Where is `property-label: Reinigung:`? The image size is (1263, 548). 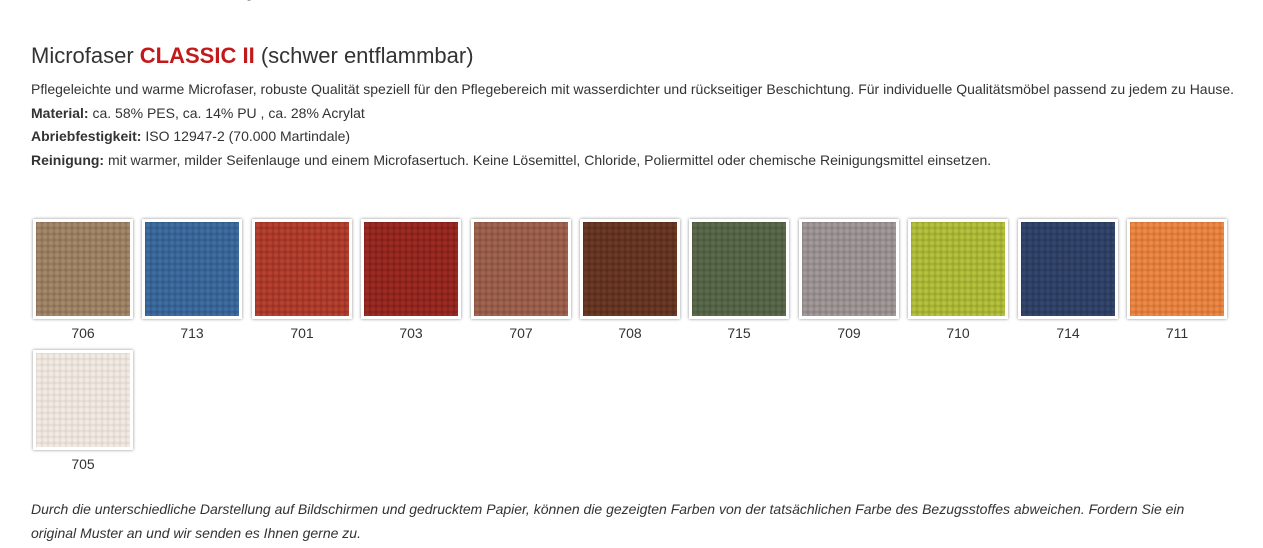
property-label: Reinigung: is located at coordinates (68, 159).